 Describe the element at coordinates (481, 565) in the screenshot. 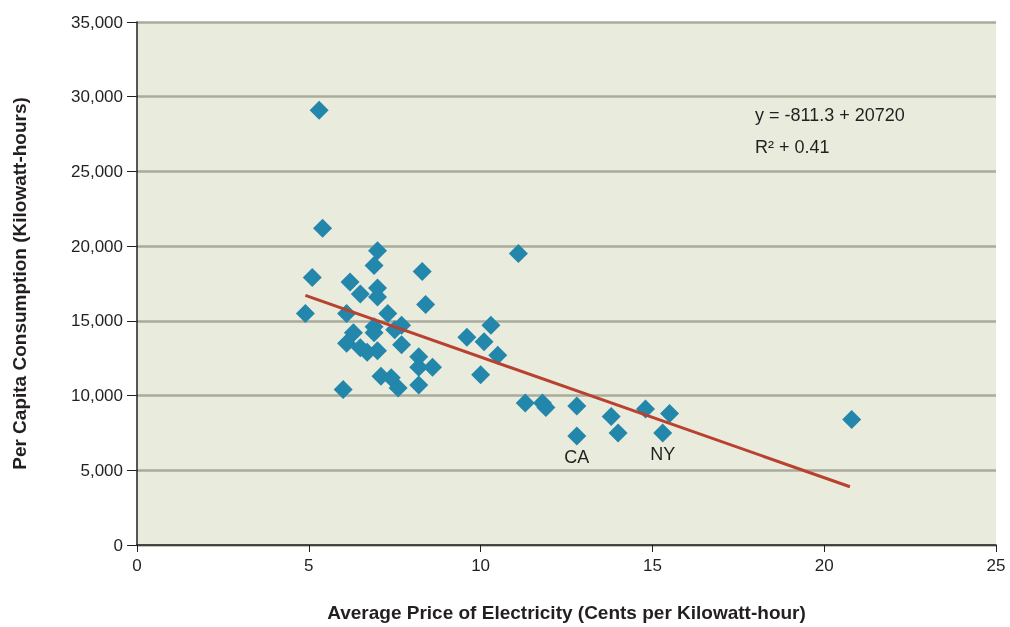

I see `x-tick-label: 10` at that location.